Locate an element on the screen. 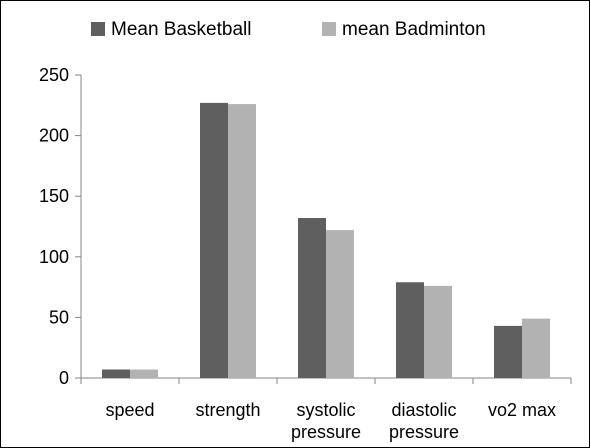 The image size is (590, 448). x-category-label: systolic is located at coordinates (325, 410).